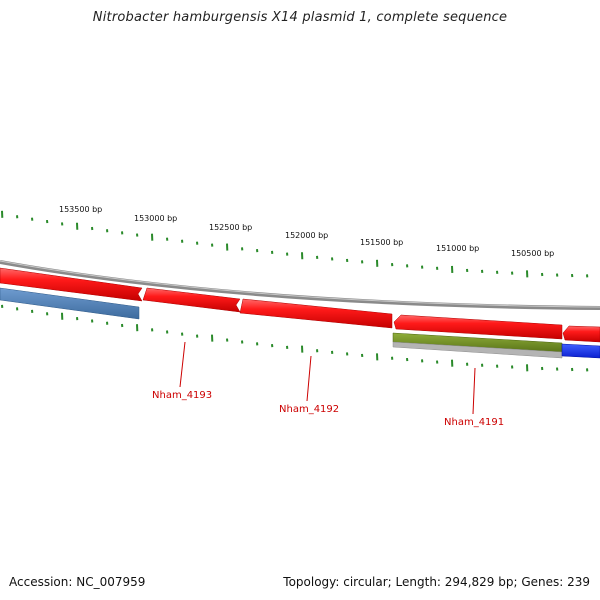 This screenshot has width=600, height=600. I want to click on gene-label: Nham_4192, so click(309, 409).